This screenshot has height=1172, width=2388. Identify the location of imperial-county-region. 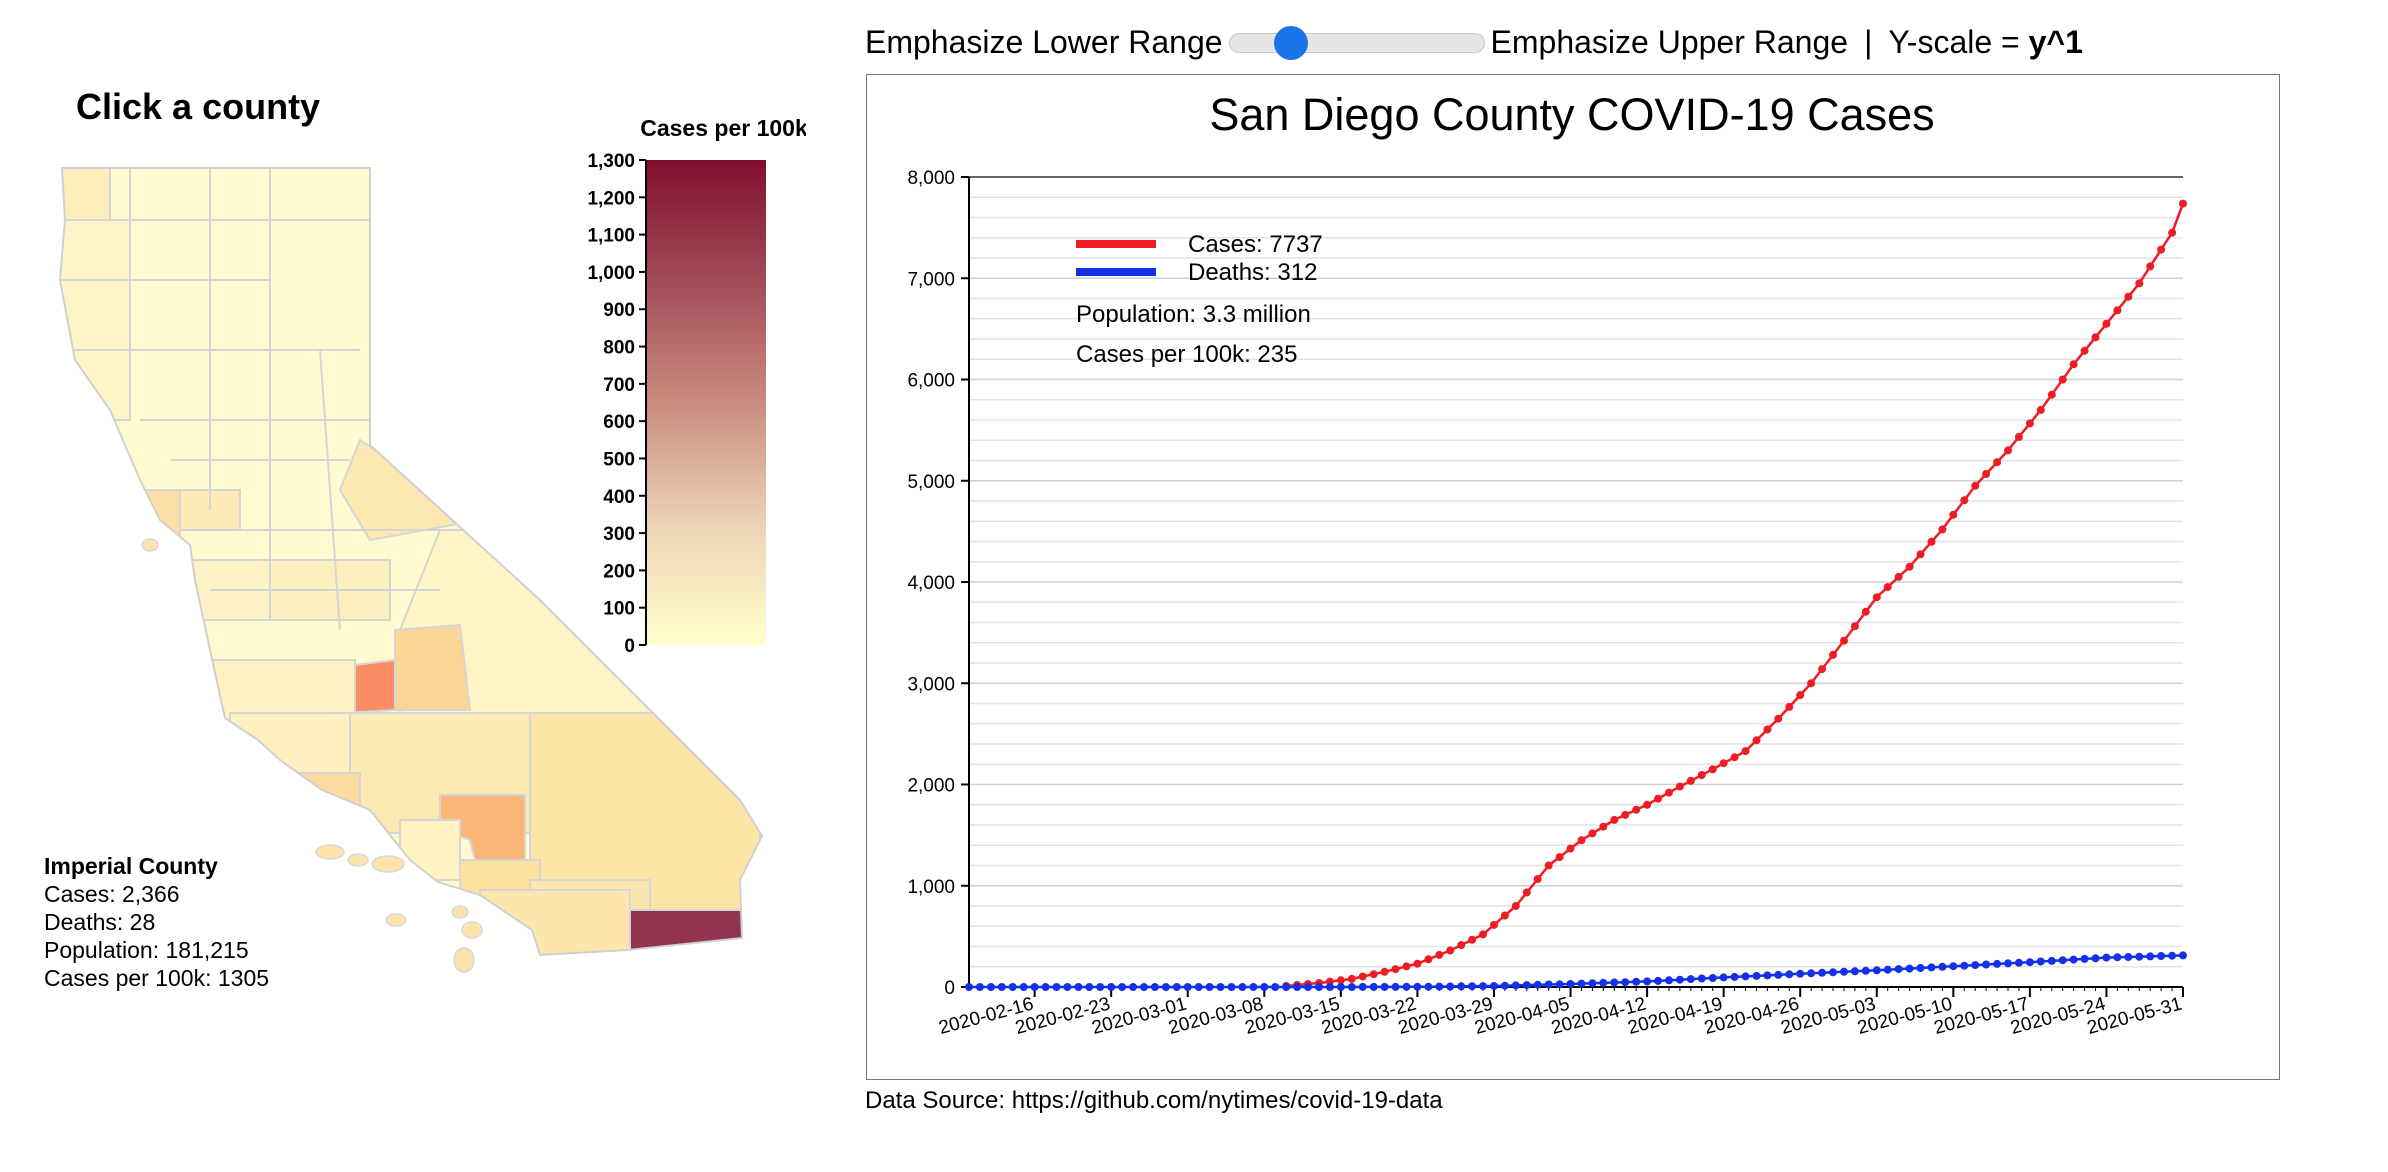
(704, 949).